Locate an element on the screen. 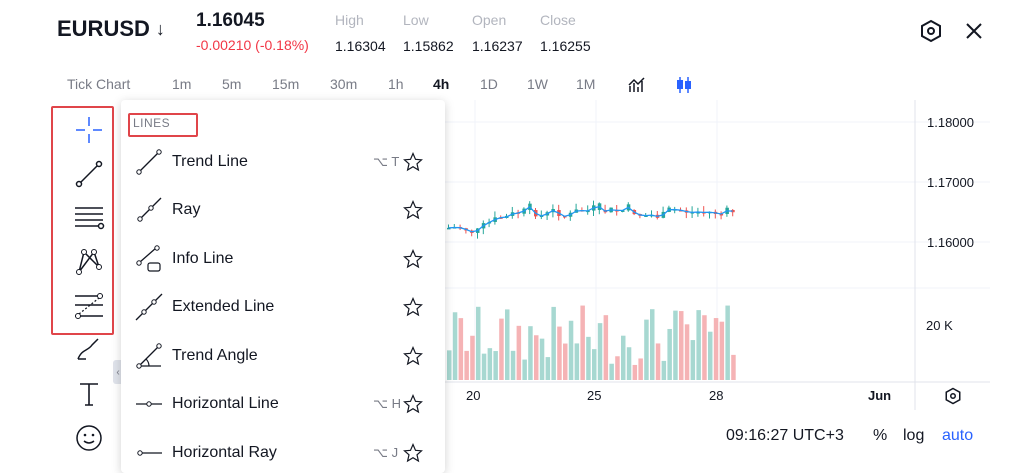 The width and height of the screenshot is (1024, 473). stat-value: 1.16304 is located at coordinates (360, 46).